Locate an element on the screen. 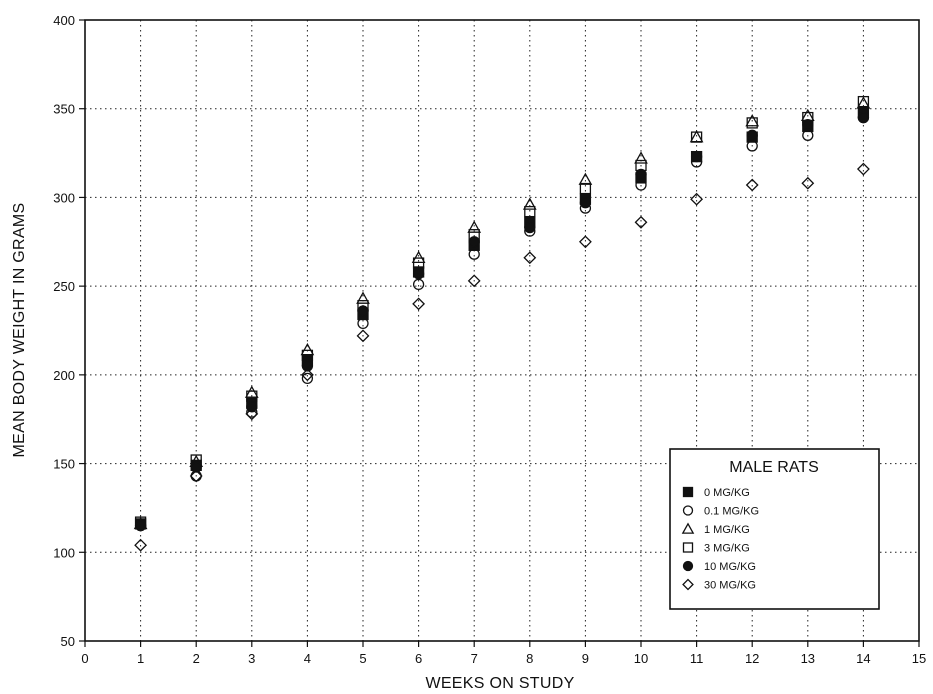 Image resolution: width=933 pixels, height=694 pixels. legend-label: 3 MG/KG is located at coordinates (727, 549).